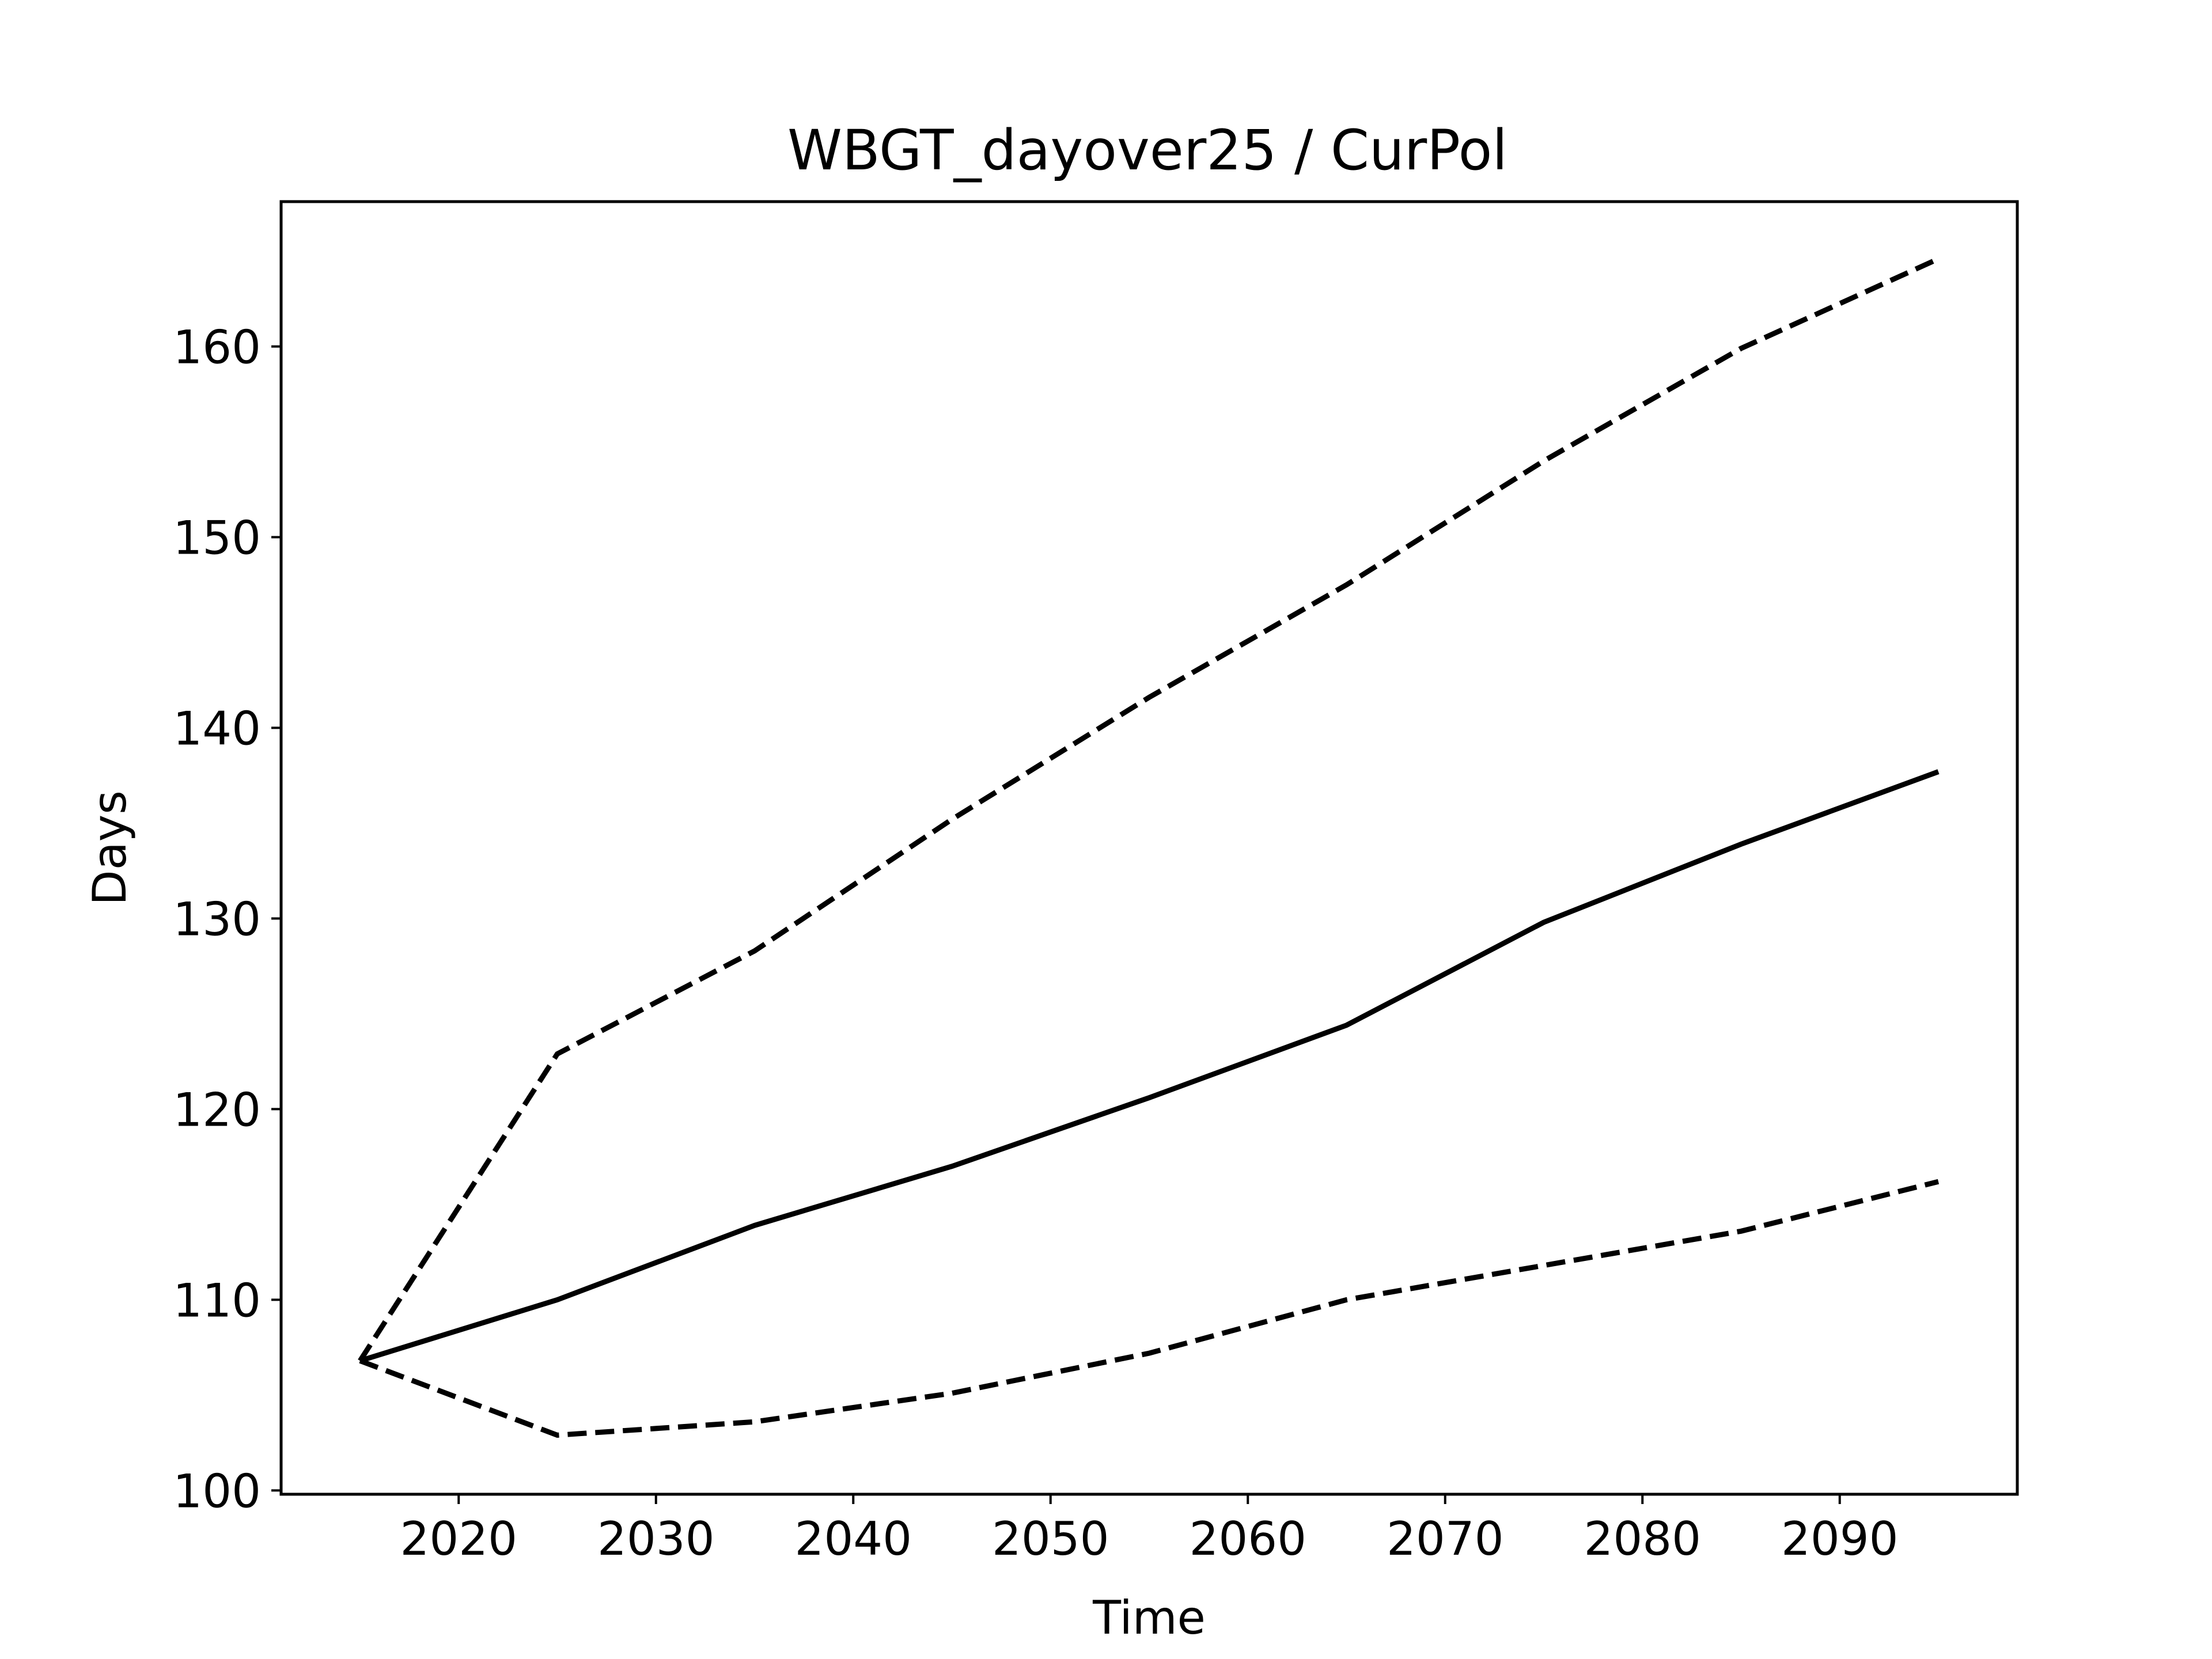 The width and height of the screenshot is (2212, 1659). I want to click on y-tick-label: 120, so click(217, 1110).